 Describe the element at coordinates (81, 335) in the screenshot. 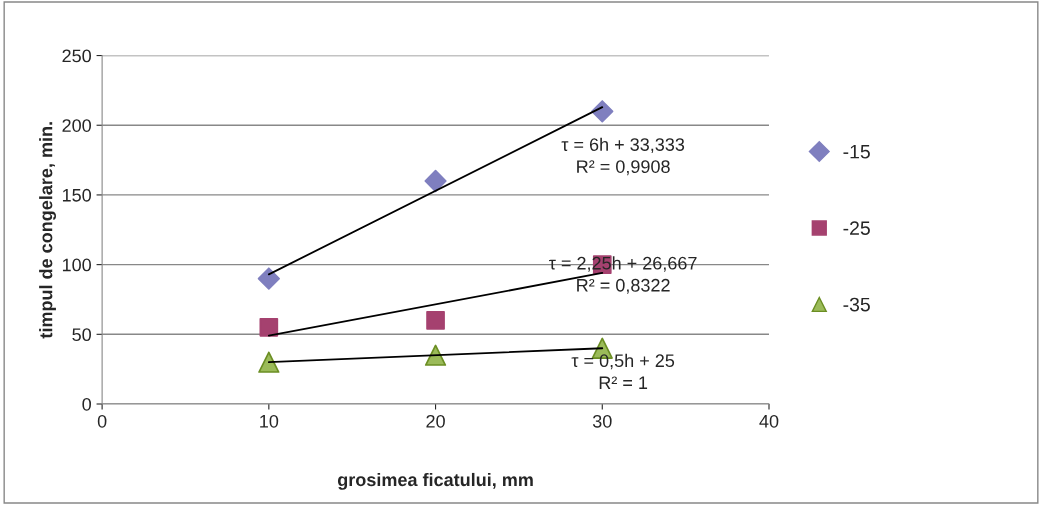

I see `y-tick-label: 50` at that location.